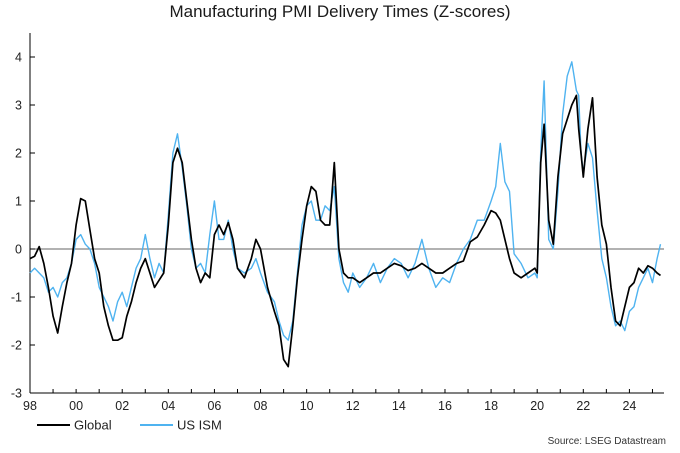 The height and width of the screenshot is (453, 680). What do you see at coordinates (214, 406) in the screenshot?
I see `x-tick-label: 06` at bounding box center [214, 406].